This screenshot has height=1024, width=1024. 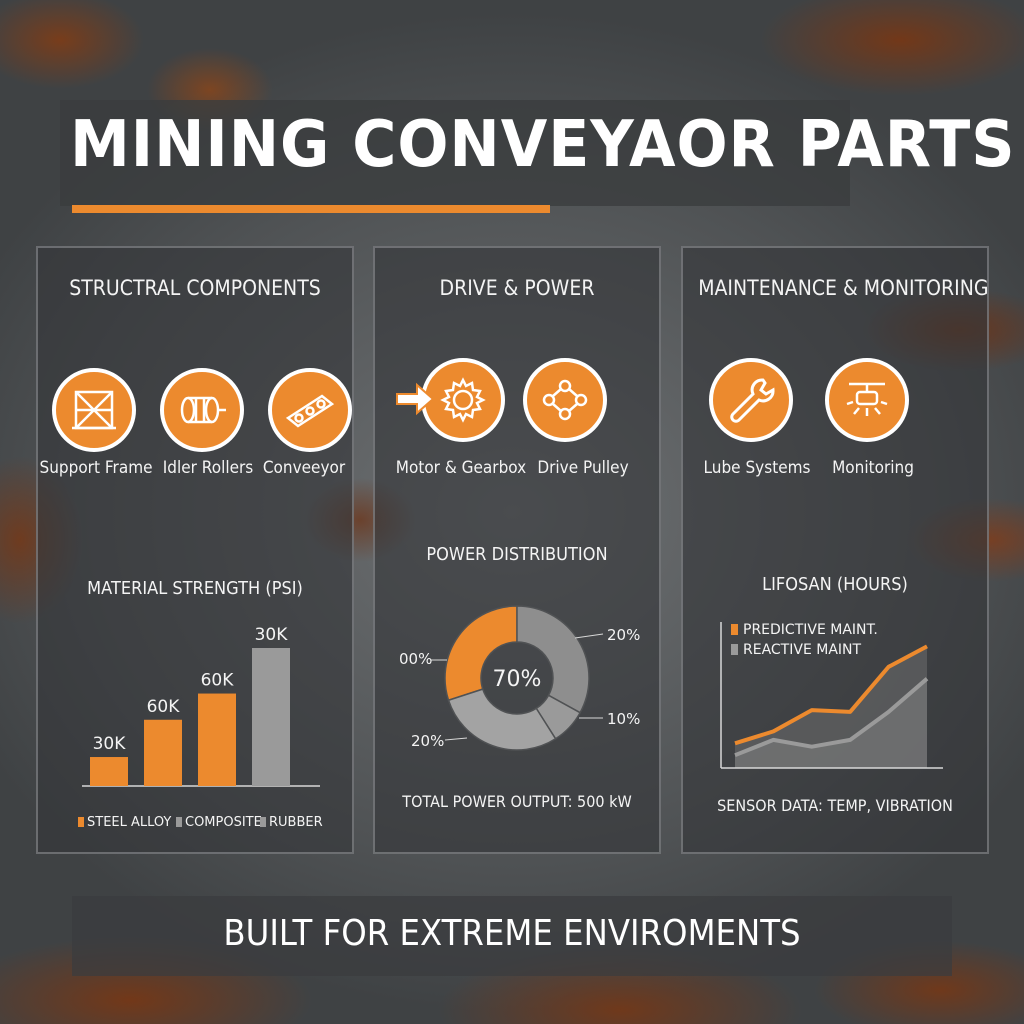 What do you see at coordinates (802, 650) in the screenshot?
I see `legend-label: REACTIVE MAINT` at bounding box center [802, 650].